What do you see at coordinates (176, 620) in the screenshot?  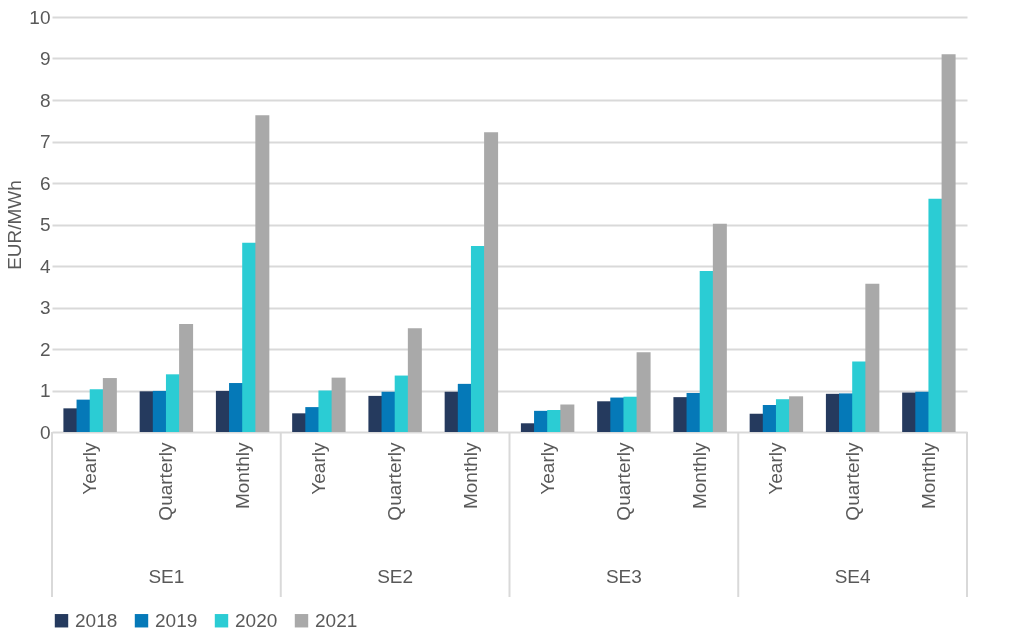 I see `legend-label: 2019` at bounding box center [176, 620].